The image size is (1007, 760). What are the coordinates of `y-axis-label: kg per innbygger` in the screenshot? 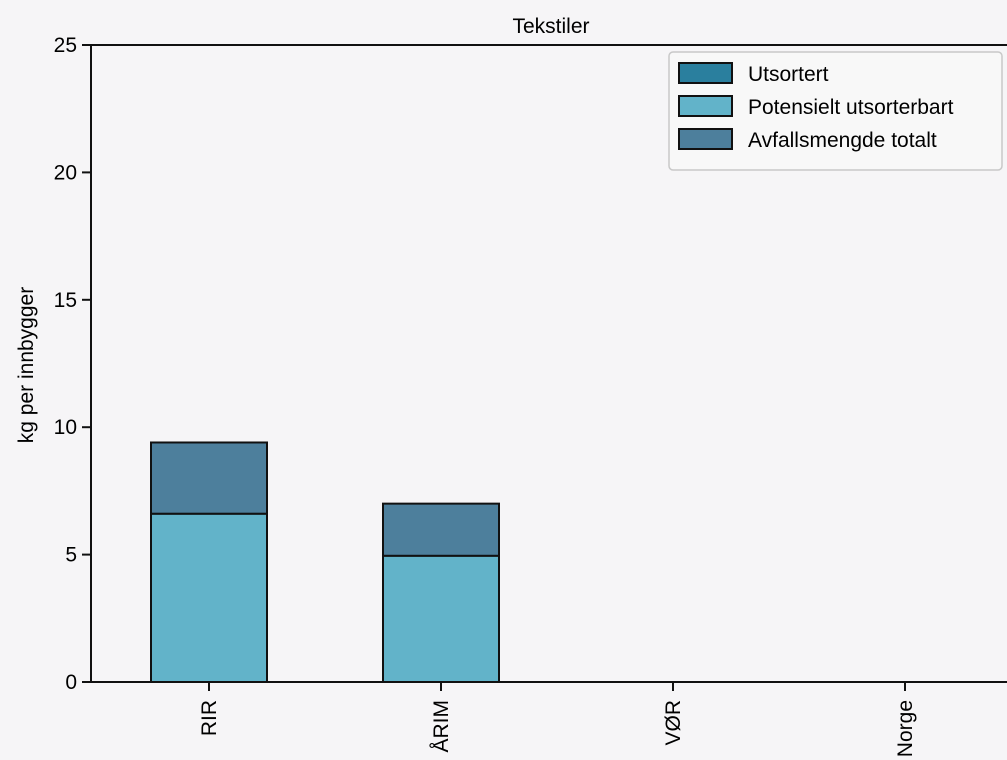 It's located at (26, 365).